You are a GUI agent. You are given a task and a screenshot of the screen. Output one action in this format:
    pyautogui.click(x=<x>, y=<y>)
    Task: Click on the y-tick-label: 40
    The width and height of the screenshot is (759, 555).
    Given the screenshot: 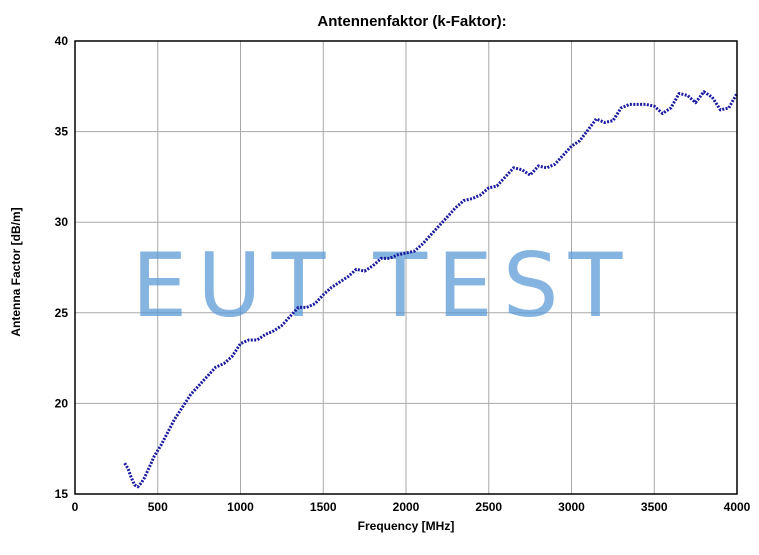 What is the action you would take?
    pyautogui.click(x=62, y=41)
    